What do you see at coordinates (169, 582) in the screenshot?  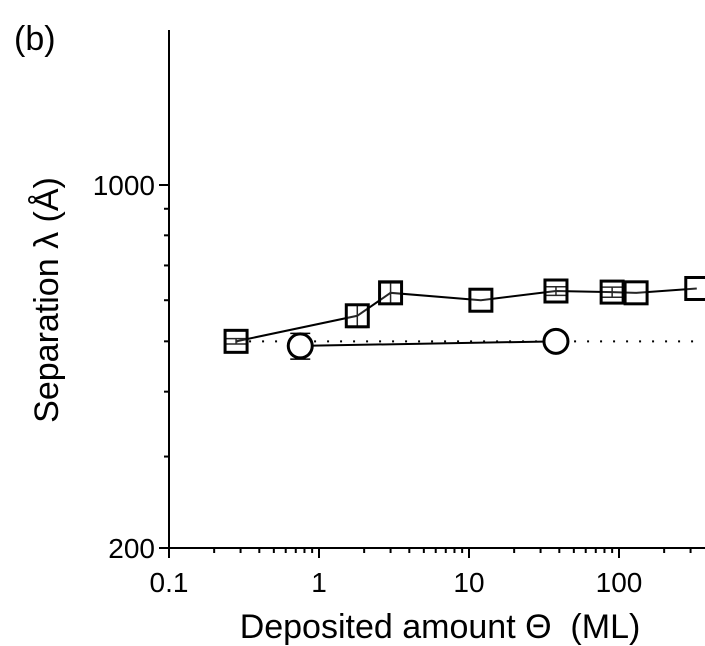 I see `x-tick-label: 0.1` at bounding box center [169, 582].